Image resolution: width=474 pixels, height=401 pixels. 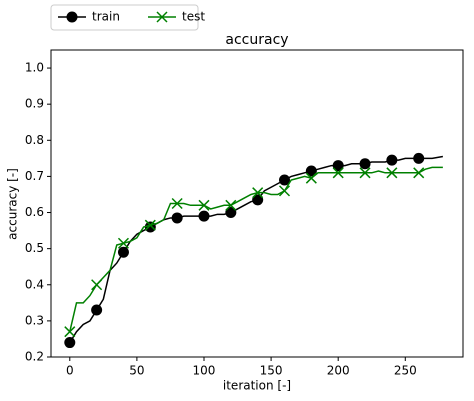 I want to click on x-tick-label: 150, so click(x=271, y=371).